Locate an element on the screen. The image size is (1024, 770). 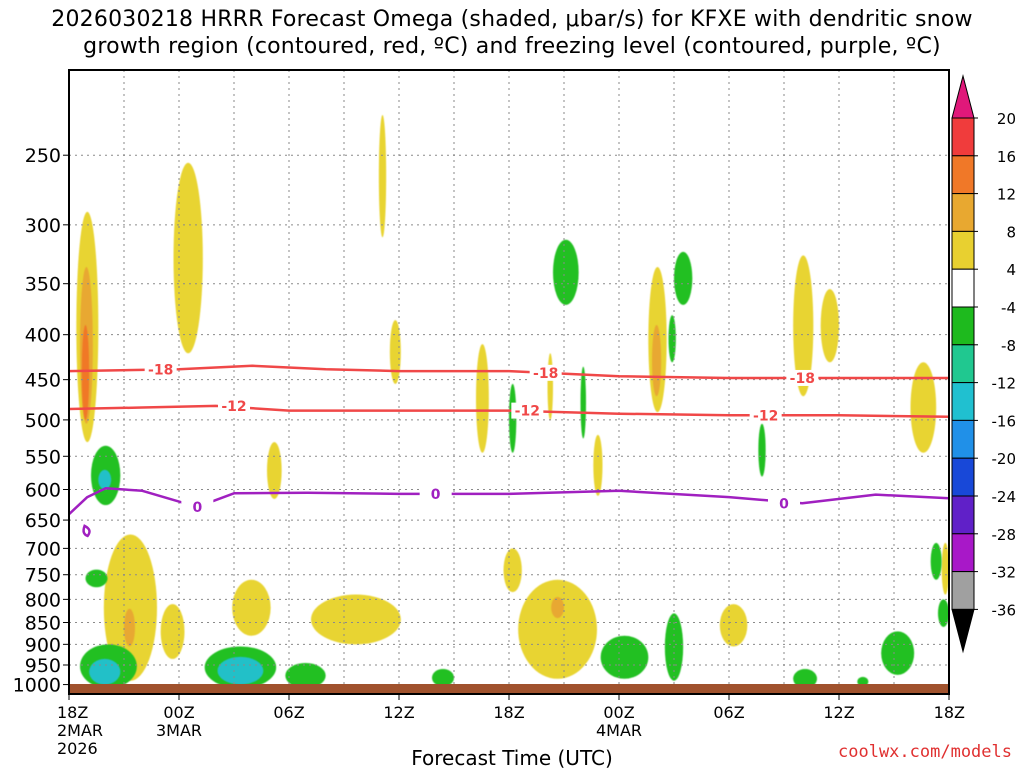
y-tick-label: 700 is located at coordinates (43, 549).